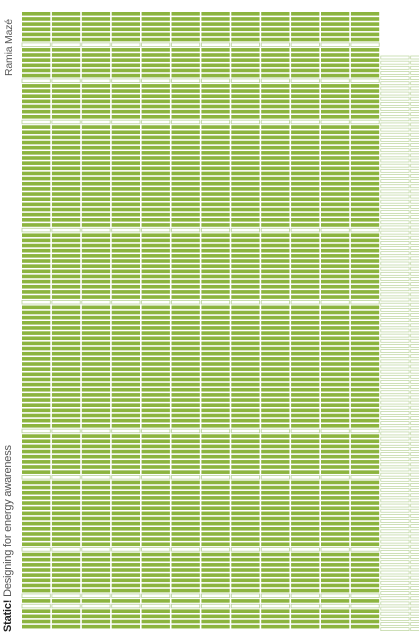 The image size is (419, 634). Describe the element at coordinates (8, 538) in the screenshot. I see `book-title: Static! Designing for energy awareness` at that location.